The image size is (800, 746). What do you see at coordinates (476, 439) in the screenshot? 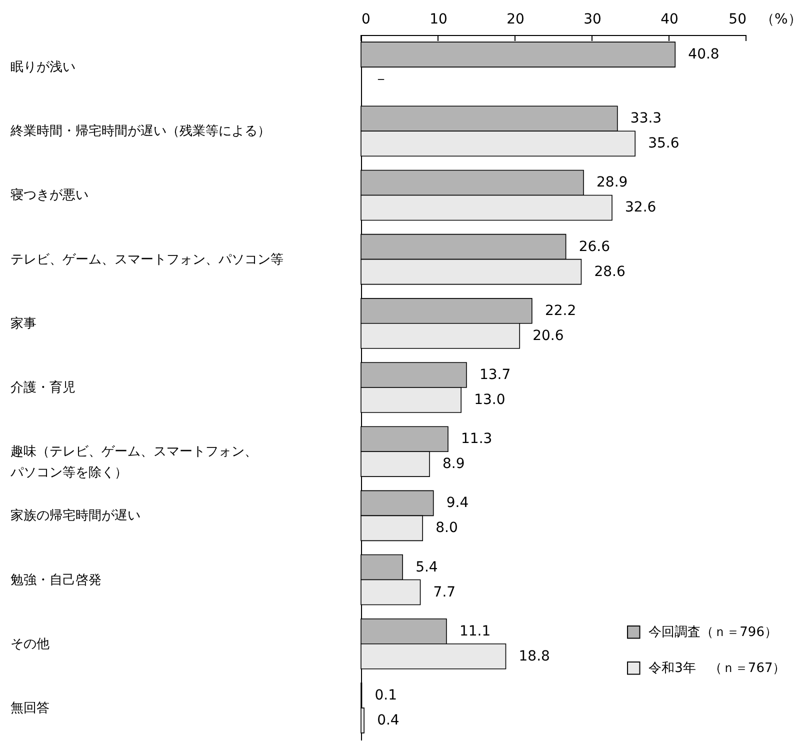
I see `data-label: 11.3` at bounding box center [476, 439].